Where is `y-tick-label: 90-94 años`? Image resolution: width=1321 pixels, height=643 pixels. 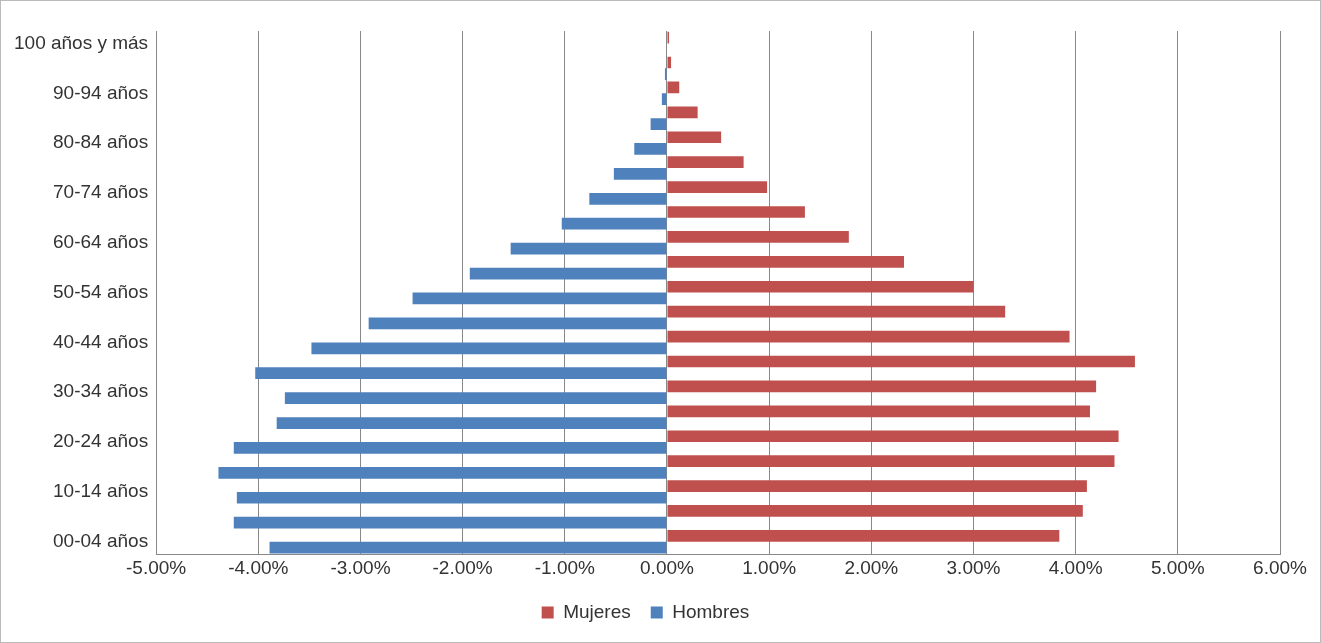 y-tick-label: 90-94 años is located at coordinates (101, 92).